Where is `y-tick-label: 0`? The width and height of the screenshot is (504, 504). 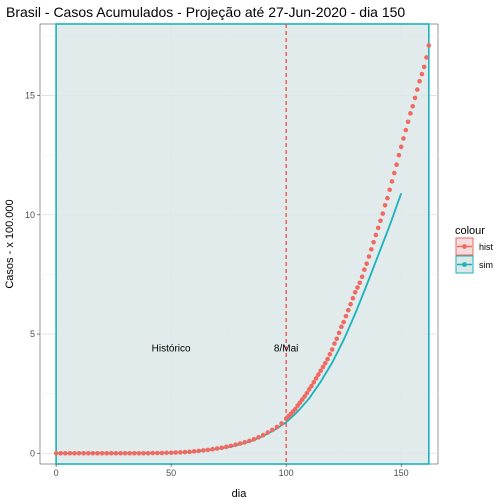 y-tick-label: 0 is located at coordinates (32, 453).